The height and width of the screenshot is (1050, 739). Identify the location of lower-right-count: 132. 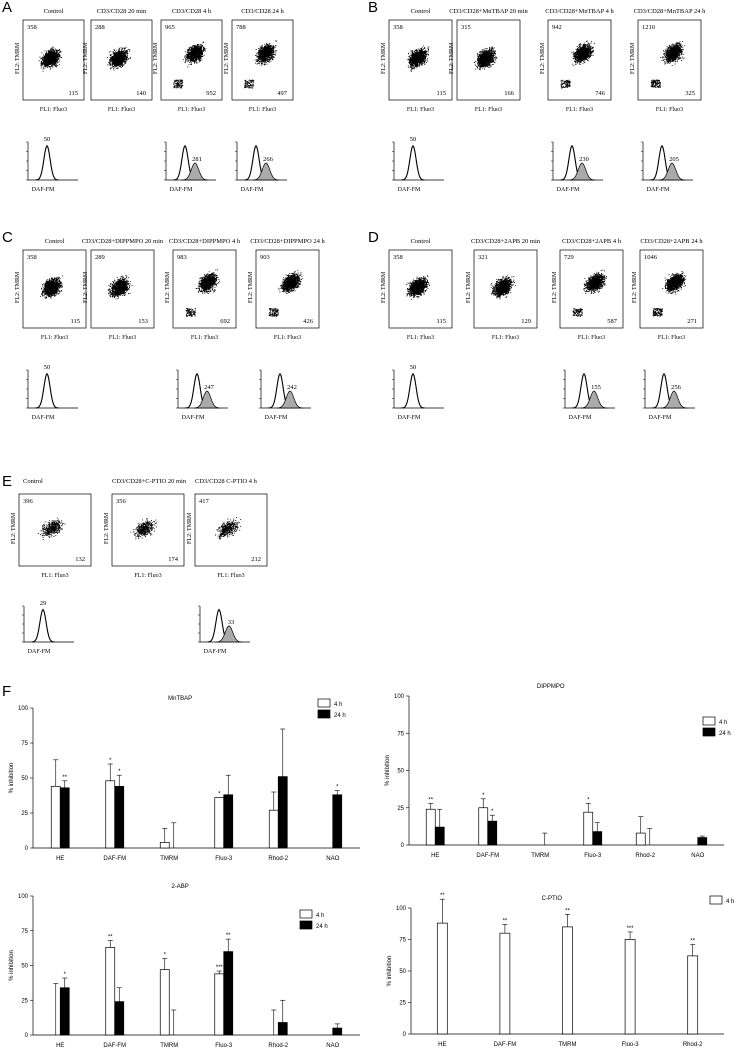
(80, 559).